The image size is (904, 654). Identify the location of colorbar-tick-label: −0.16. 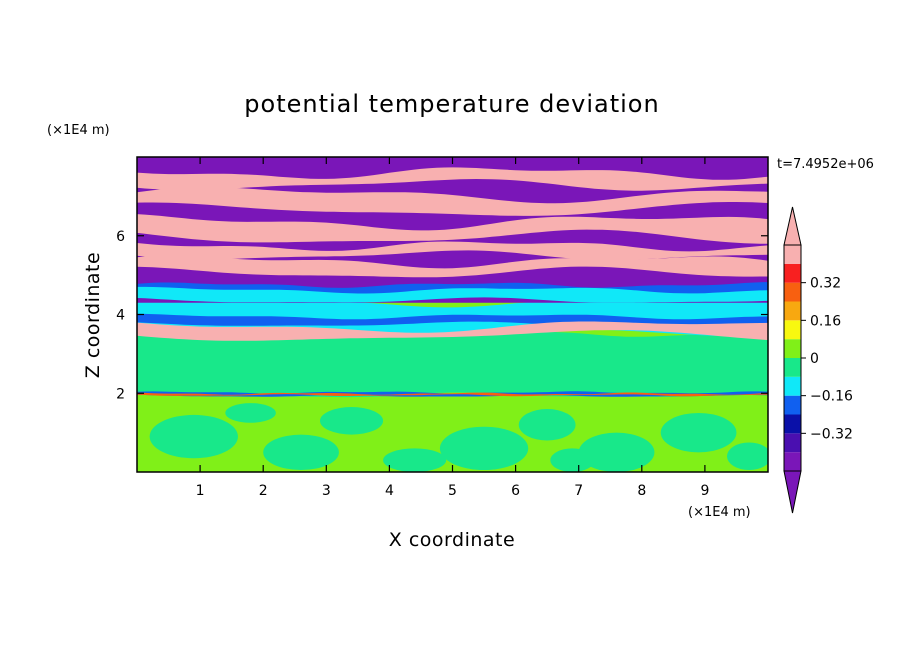
(831, 397).